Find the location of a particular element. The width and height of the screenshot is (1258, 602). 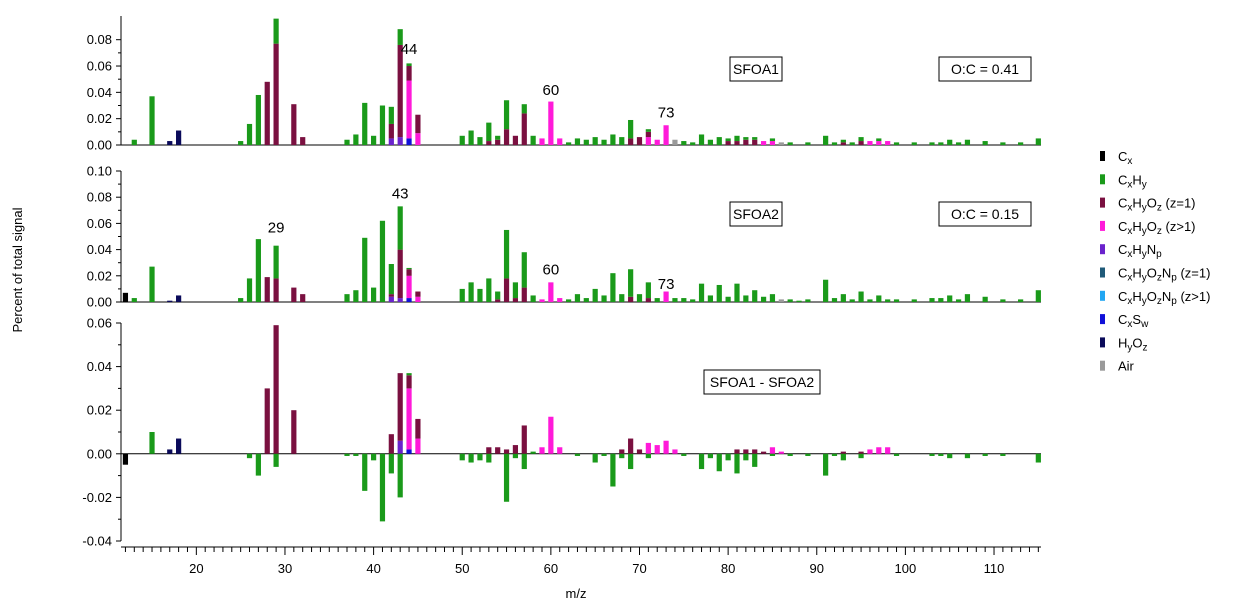

peak-annotation: 44 is located at coordinates (409, 49).